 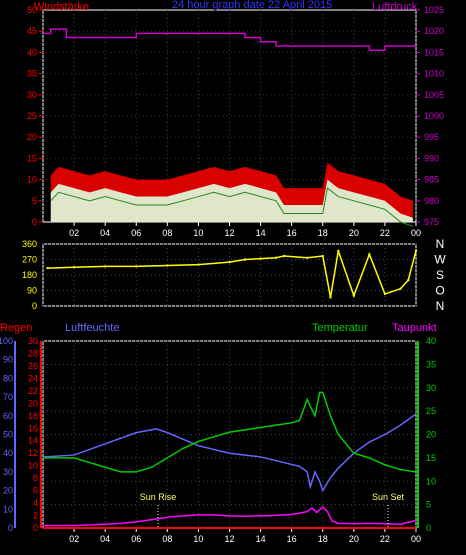 What do you see at coordinates (6, 341) in the screenshot?
I see `humidity-tick-label: 100` at bounding box center [6, 341].